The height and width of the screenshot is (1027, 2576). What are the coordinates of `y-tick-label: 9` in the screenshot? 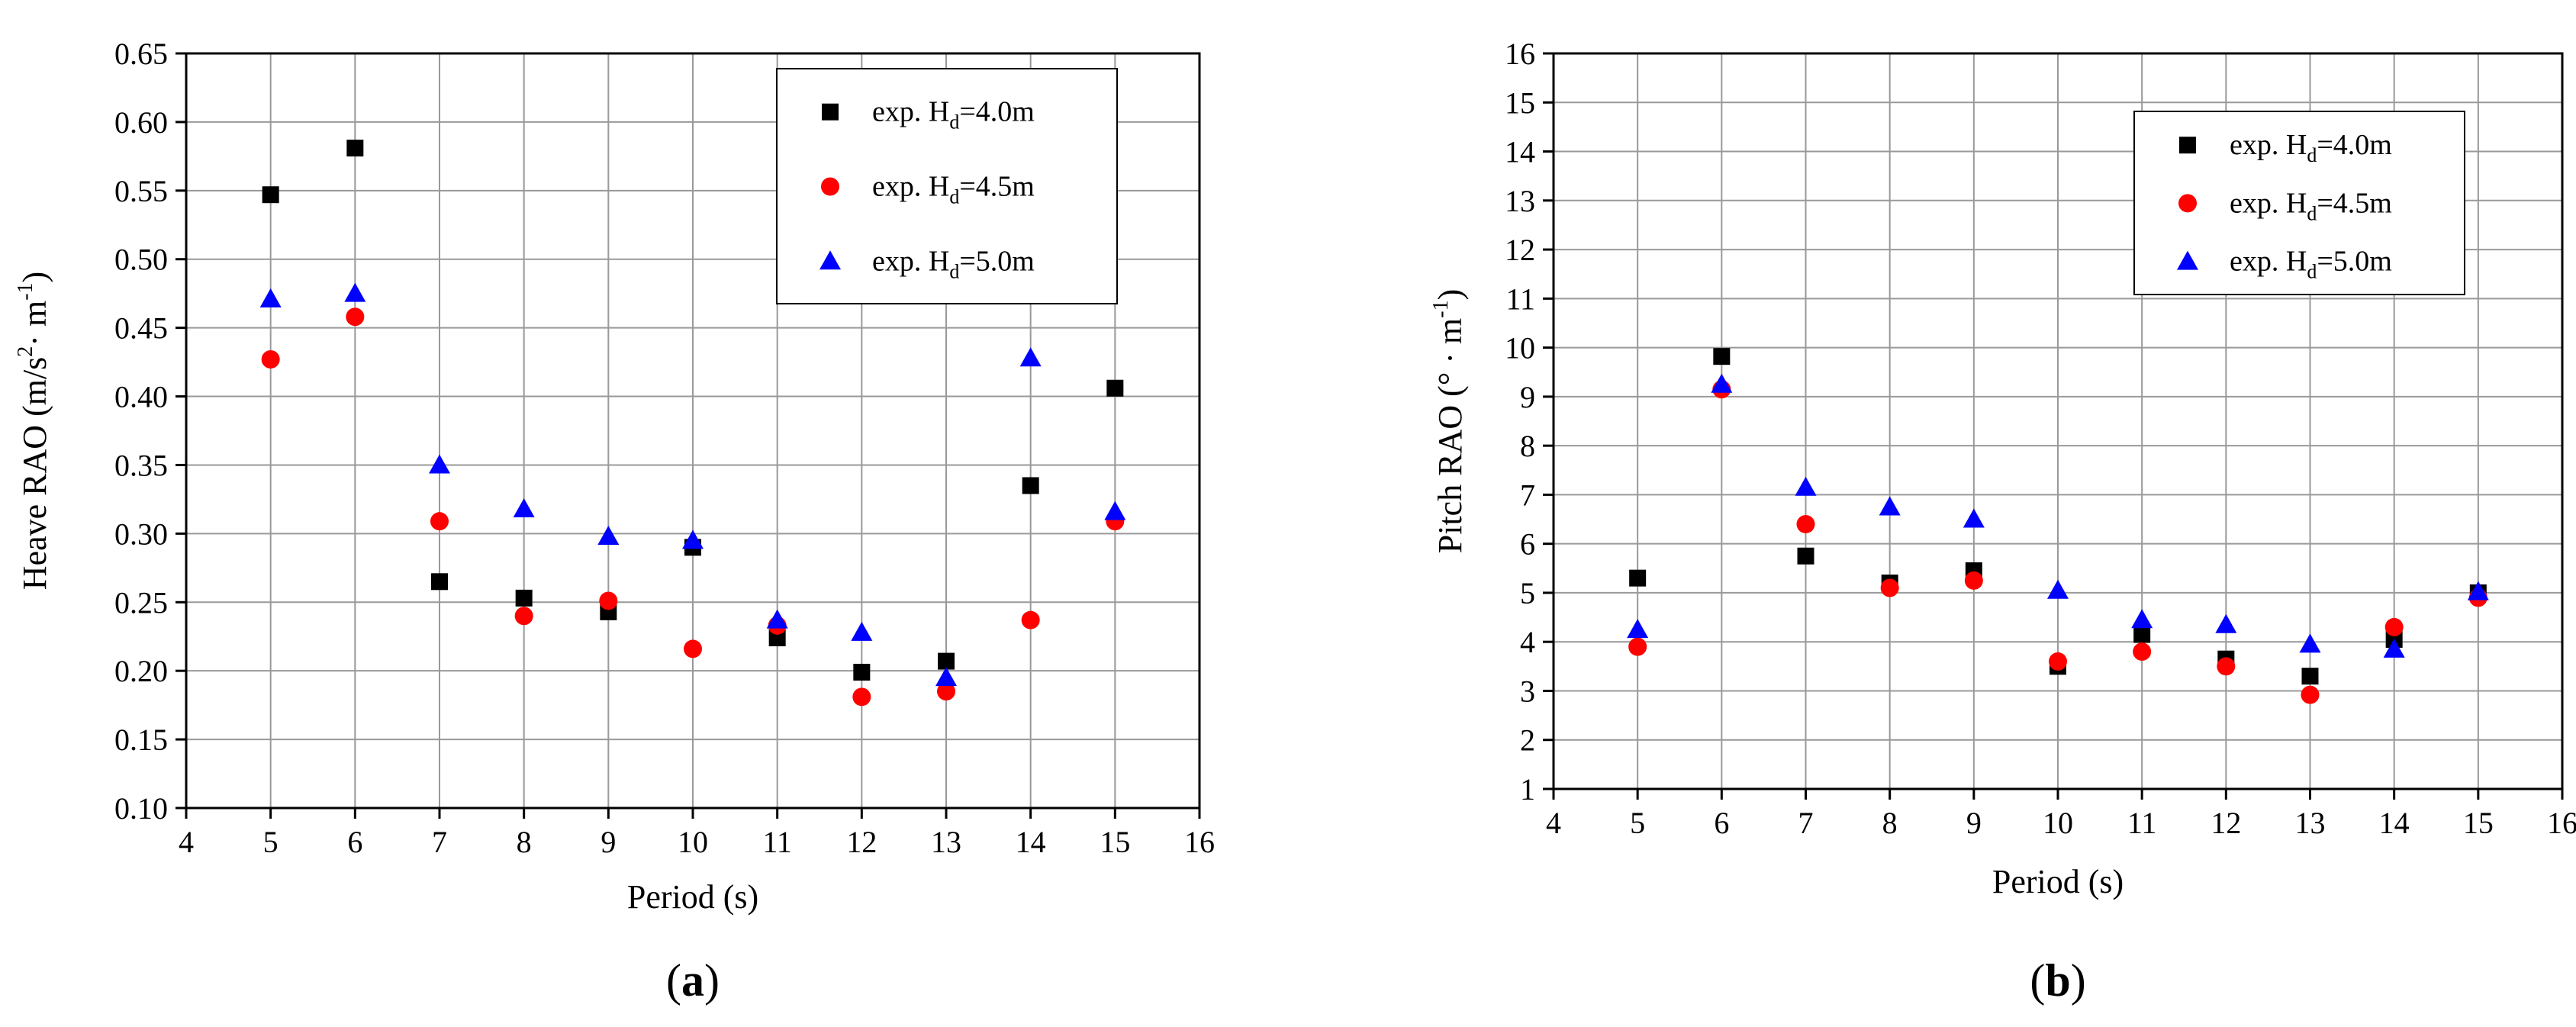 It's located at (1527, 397).